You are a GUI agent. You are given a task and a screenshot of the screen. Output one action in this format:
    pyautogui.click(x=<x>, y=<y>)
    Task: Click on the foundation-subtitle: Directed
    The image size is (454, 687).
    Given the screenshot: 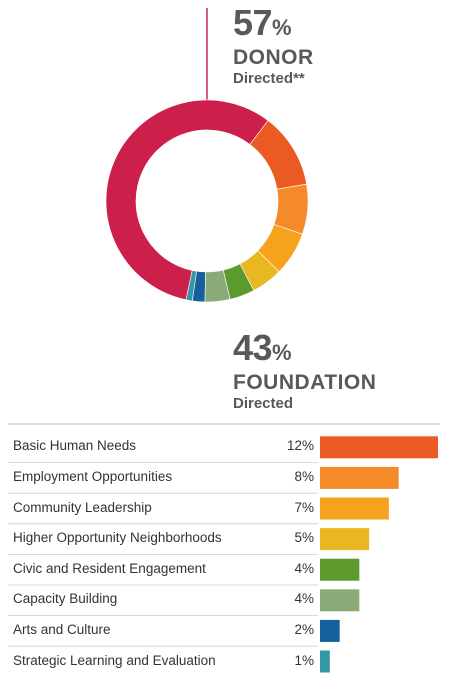 What is the action you would take?
    pyautogui.click(x=263, y=403)
    